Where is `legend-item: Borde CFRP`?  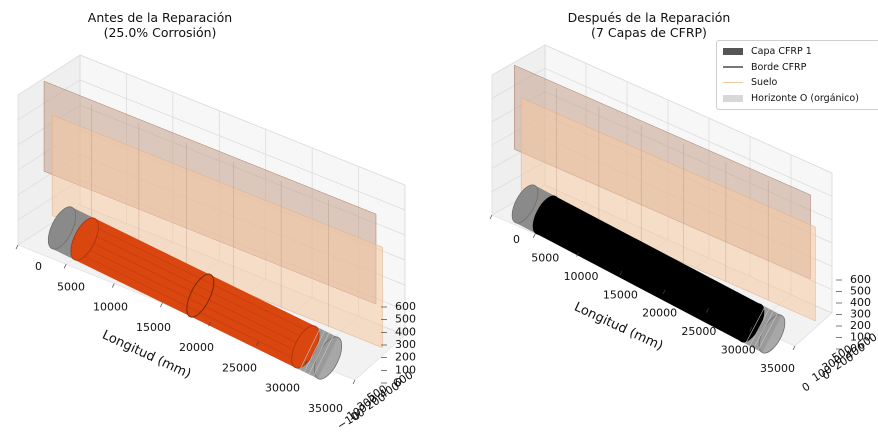 legend-item: Borde CFRP is located at coordinates (798, 68).